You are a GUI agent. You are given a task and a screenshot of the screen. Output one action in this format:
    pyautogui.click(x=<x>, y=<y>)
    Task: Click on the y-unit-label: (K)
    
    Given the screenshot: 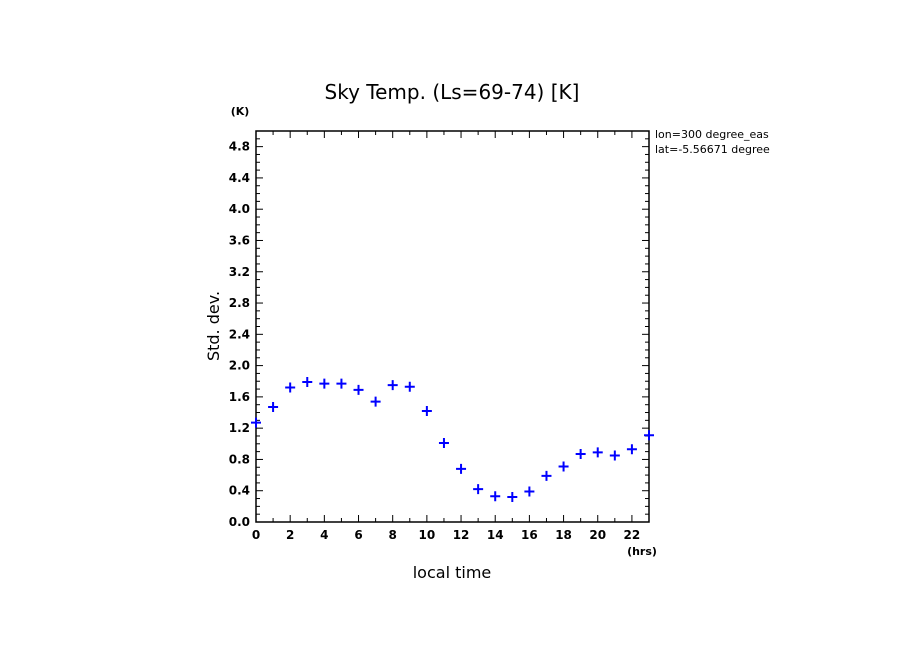 What is the action you would take?
    pyautogui.click(x=240, y=111)
    